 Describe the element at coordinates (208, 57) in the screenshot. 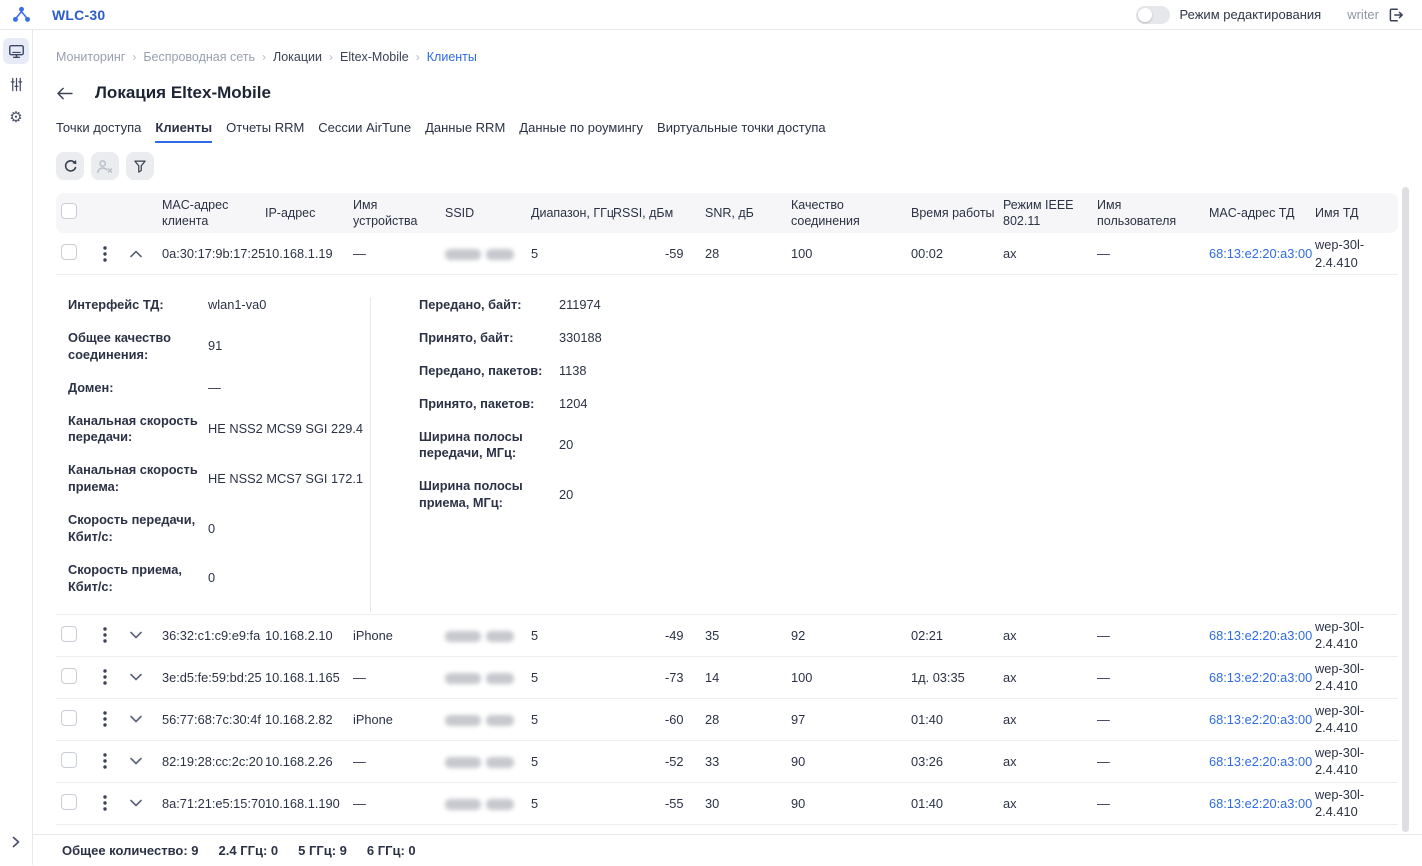

I see `breadcrumb-wireless: Беспроводная сеть` at that location.